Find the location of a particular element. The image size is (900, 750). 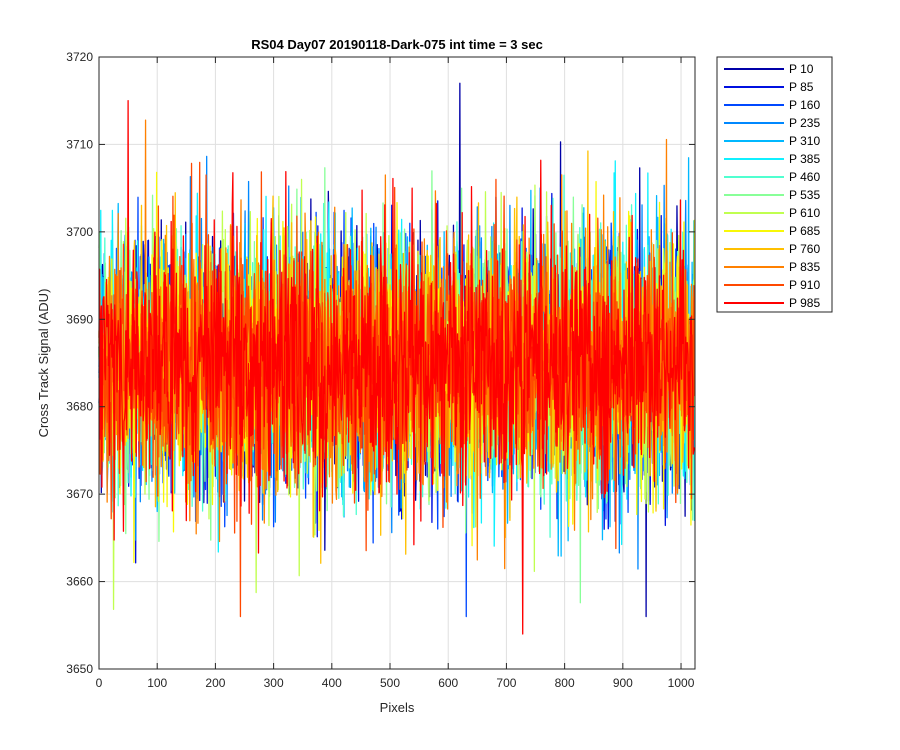

x-tick-label: 600 is located at coordinates (448, 683).